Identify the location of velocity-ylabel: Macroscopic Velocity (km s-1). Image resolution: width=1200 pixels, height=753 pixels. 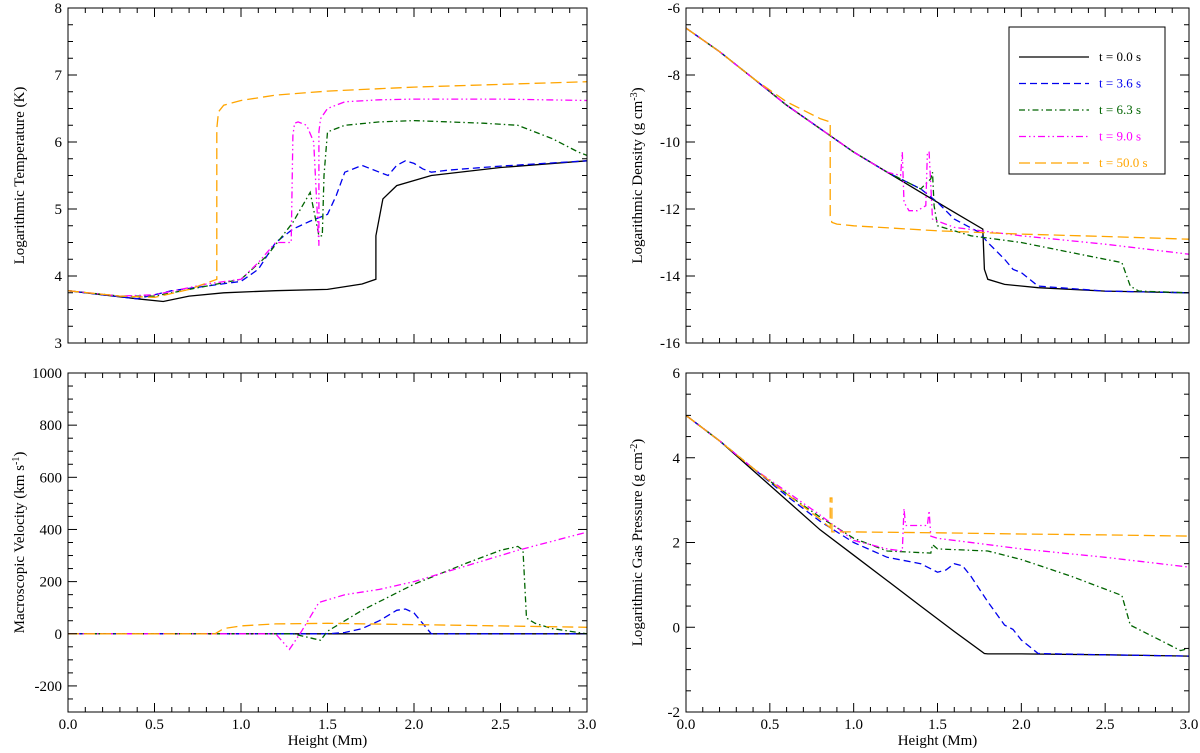
(20, 543).